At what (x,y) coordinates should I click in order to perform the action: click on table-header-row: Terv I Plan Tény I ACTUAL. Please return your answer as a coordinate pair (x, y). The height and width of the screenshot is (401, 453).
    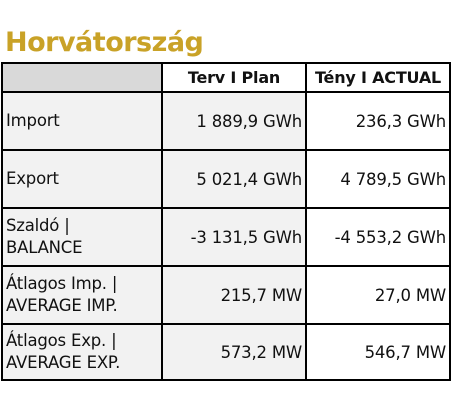
    Looking at the image, I should click on (226, 77).